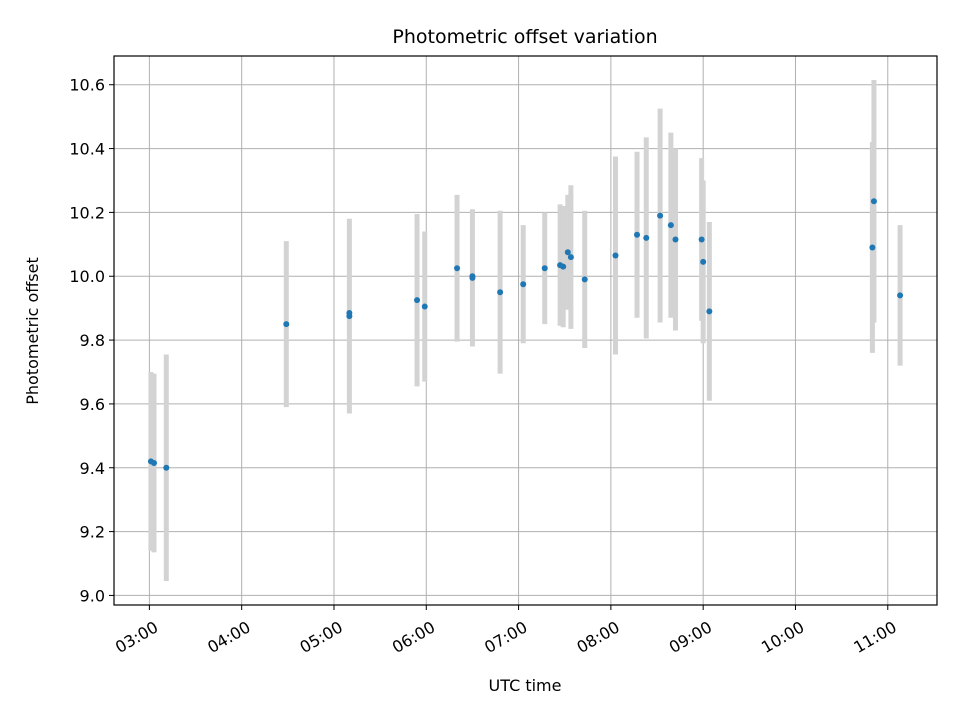 Image resolution: width=960 pixels, height=720 pixels. I want to click on y-tick-label: 9.2, so click(92, 532).